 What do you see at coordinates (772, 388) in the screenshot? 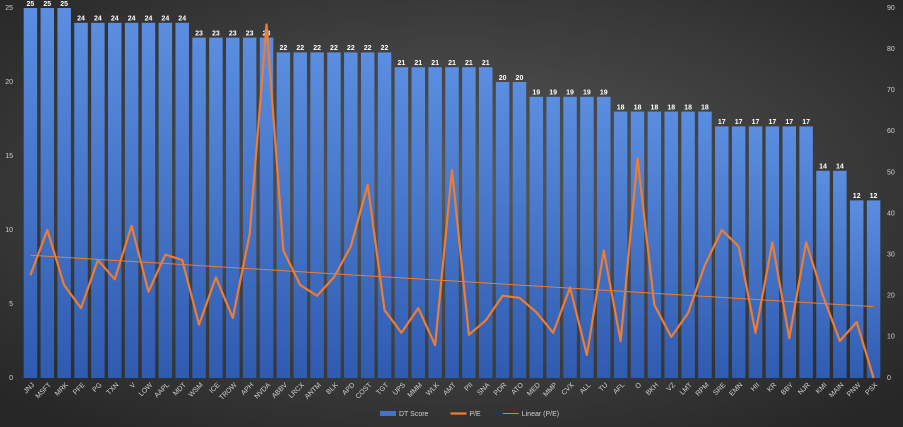
I see `x-tick-label: KR` at bounding box center [772, 388].